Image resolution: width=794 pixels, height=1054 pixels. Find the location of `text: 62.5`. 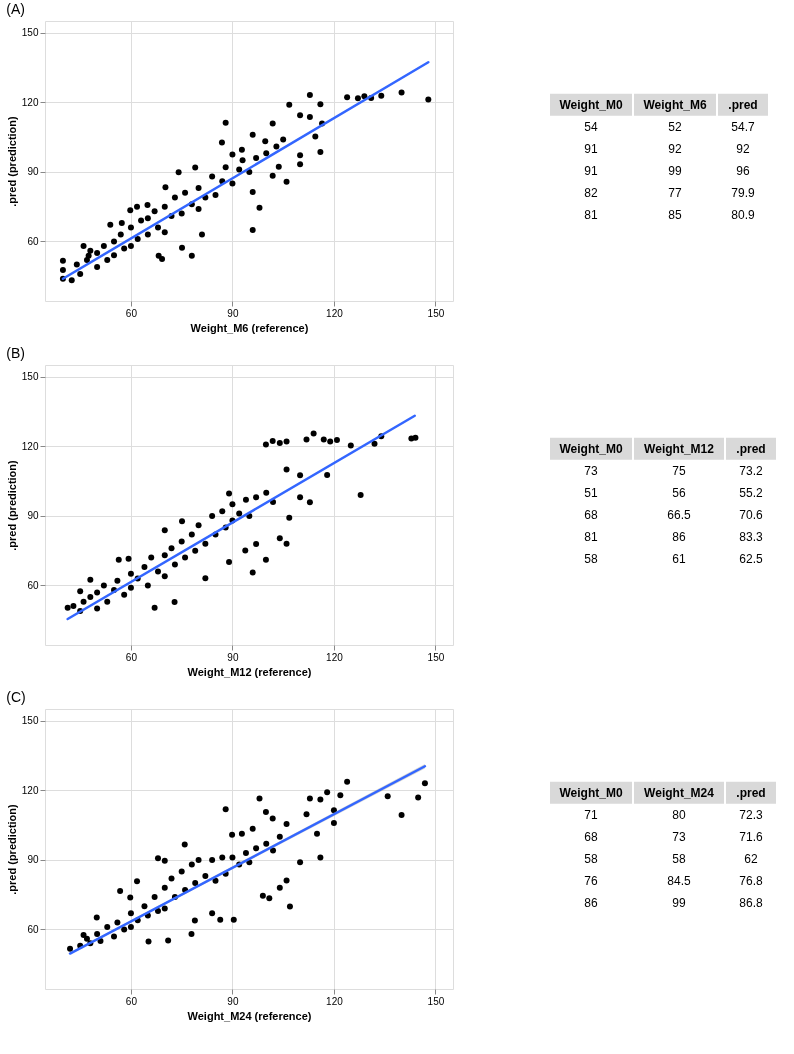

text: 62.5 is located at coordinates (751, 559).